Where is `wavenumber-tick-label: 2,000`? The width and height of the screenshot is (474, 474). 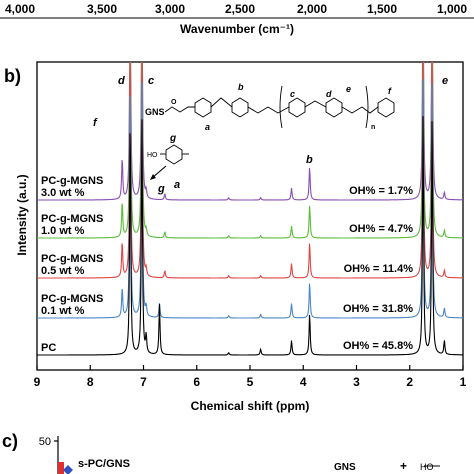
wavenumber-tick-label: 2,000 is located at coordinates (312, 9).